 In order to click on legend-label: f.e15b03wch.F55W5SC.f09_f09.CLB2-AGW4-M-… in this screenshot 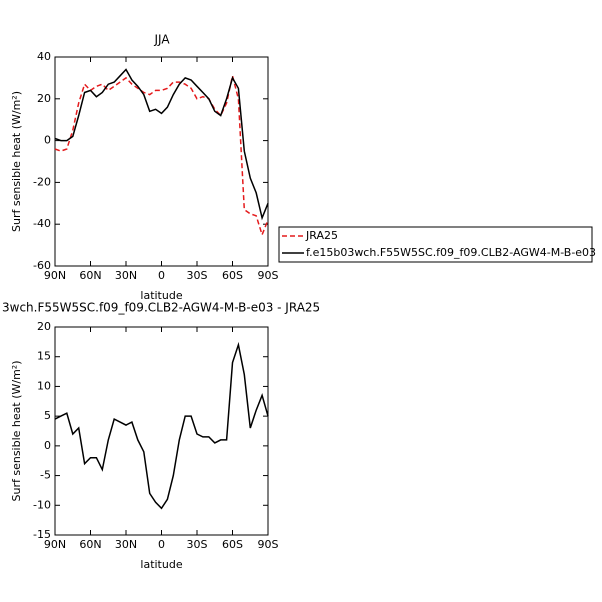, I will do `click(451, 252)`.